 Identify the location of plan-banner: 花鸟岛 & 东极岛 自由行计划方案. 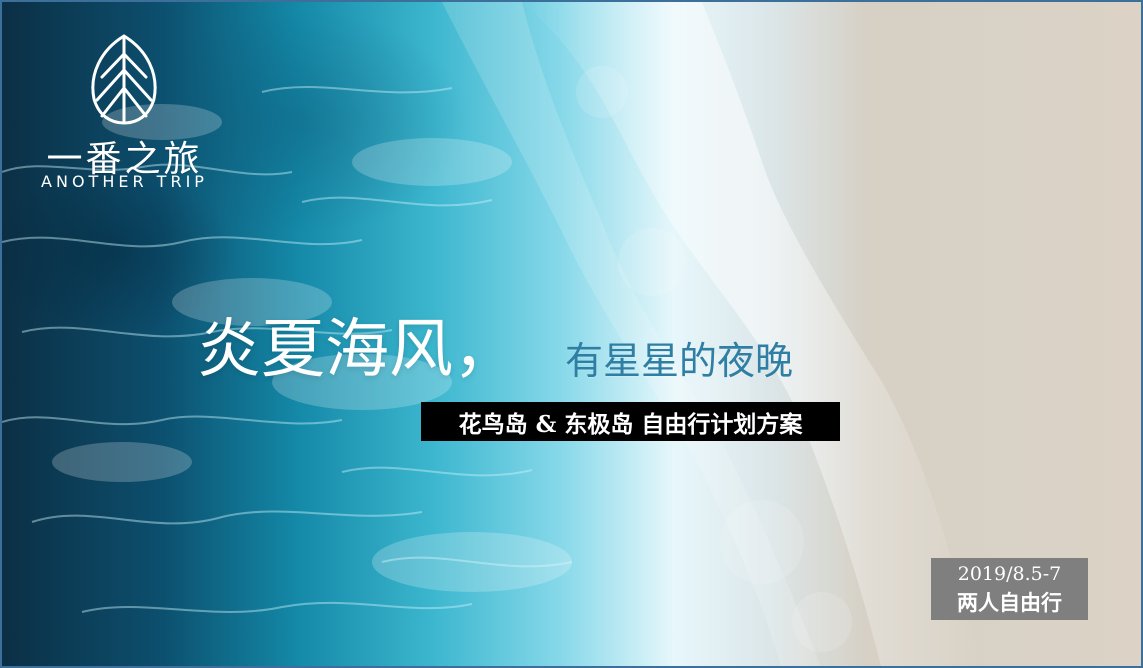
(630, 421).